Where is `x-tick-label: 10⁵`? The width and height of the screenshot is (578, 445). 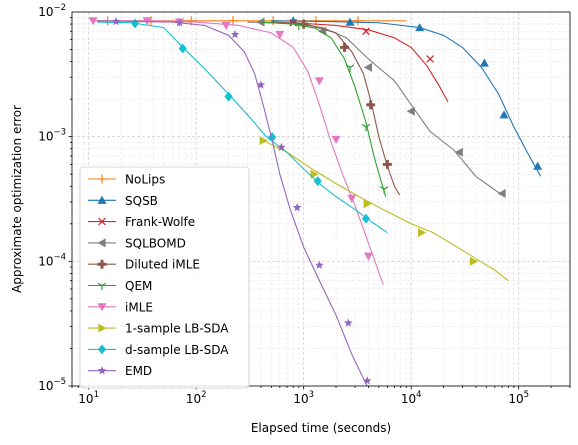
x-tick-label: 10⁵ is located at coordinates (518, 398).